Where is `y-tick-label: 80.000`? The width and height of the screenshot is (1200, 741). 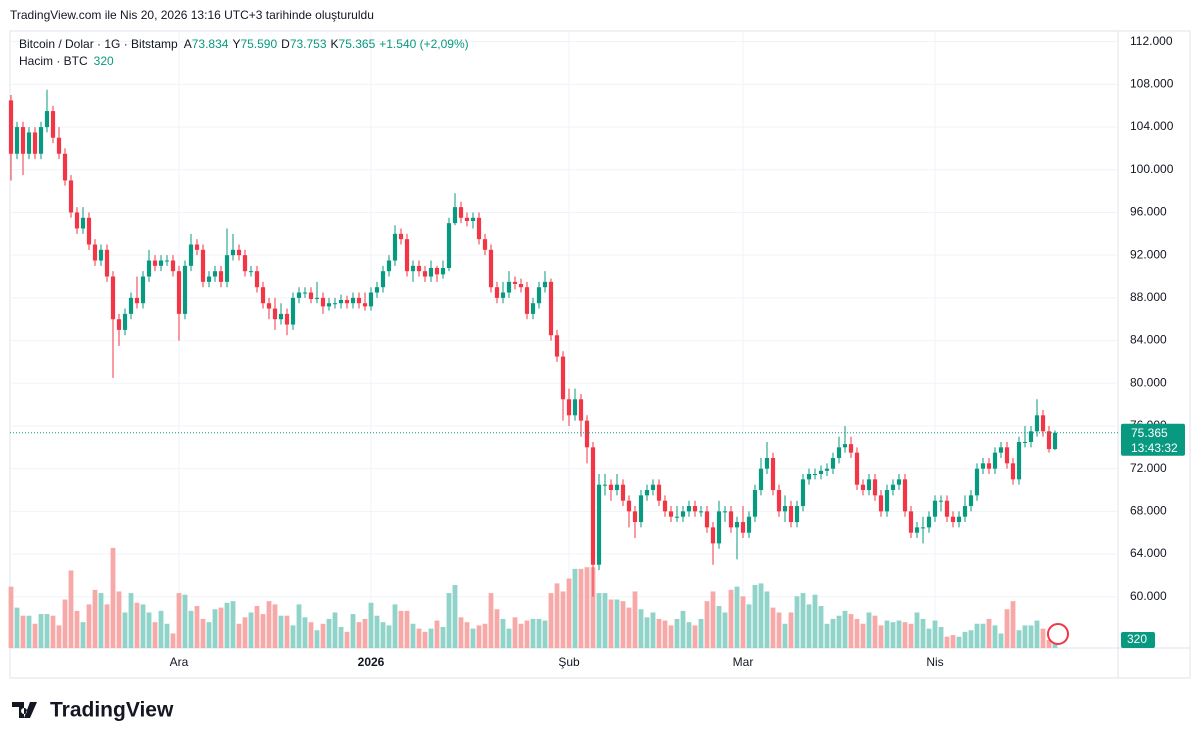 y-tick-label: 80.000 is located at coordinates (1148, 382).